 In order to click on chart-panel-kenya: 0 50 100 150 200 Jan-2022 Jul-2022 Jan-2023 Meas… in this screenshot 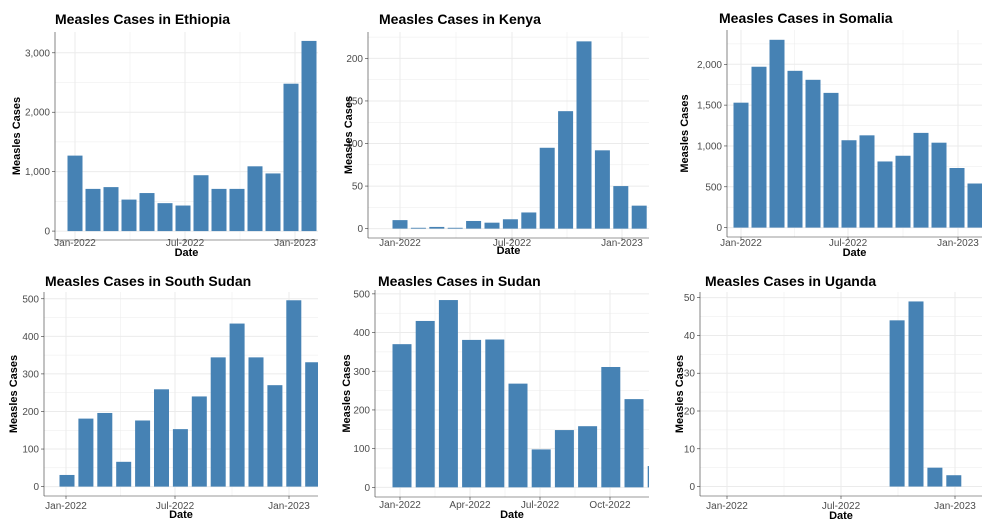, I will do `click(496, 134)`.